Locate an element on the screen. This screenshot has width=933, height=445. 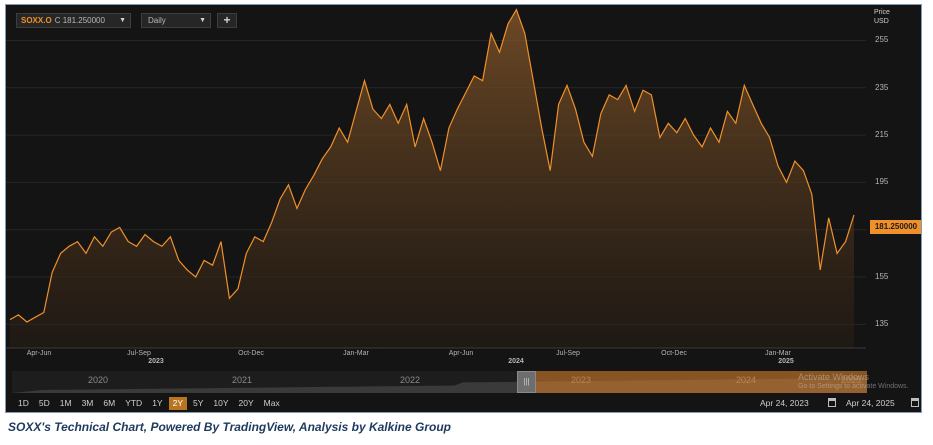
y-tick-label: 235 is located at coordinates (882, 87).